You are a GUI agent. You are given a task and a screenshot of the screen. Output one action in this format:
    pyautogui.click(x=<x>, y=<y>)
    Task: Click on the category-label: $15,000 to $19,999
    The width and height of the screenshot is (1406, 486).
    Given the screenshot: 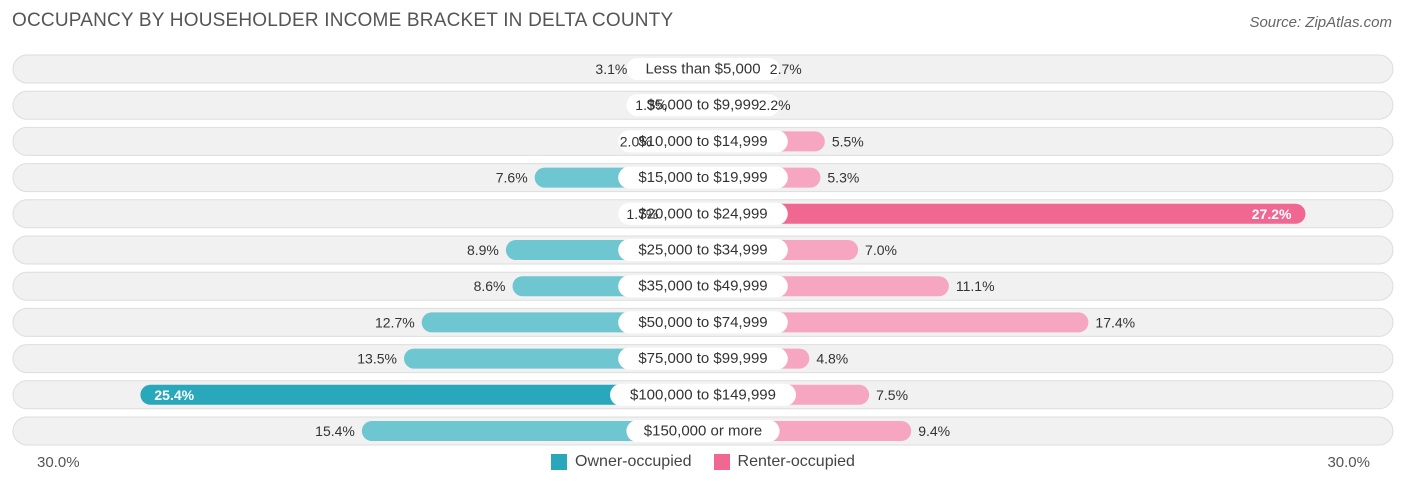 What is the action you would take?
    pyautogui.click(x=702, y=177)
    